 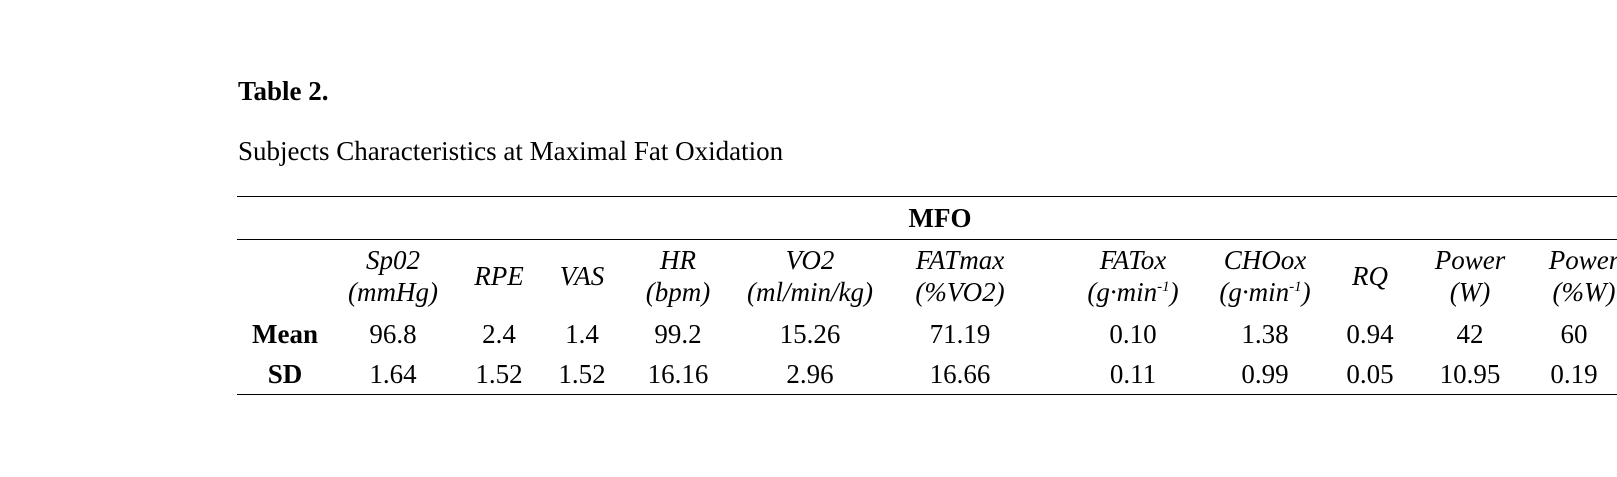 What do you see at coordinates (810, 292) in the screenshot?
I see `col-header-unit: (ml/min/kg)` at bounding box center [810, 292].